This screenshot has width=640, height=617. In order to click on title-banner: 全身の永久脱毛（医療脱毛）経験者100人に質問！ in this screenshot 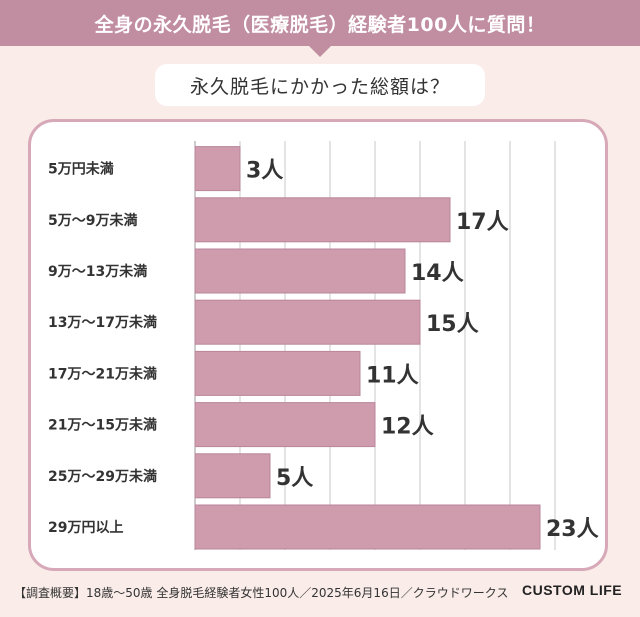, I will do `click(320, 23)`.